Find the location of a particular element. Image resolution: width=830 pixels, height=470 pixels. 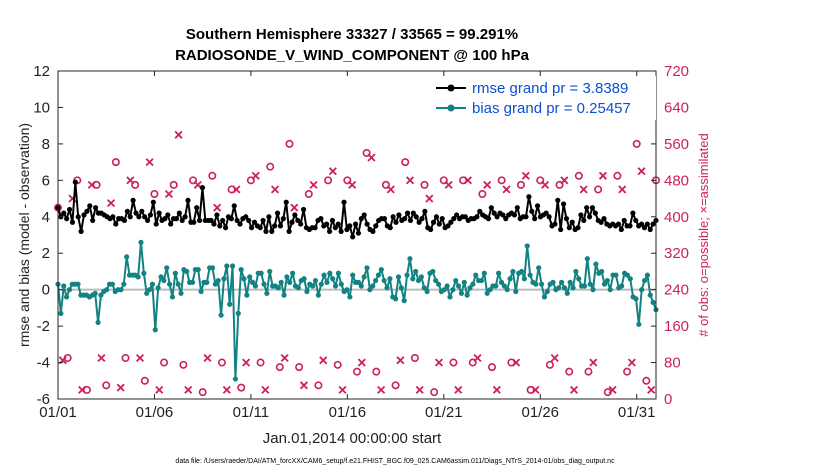

y-tick-label: 0 is located at coordinates (46, 290).